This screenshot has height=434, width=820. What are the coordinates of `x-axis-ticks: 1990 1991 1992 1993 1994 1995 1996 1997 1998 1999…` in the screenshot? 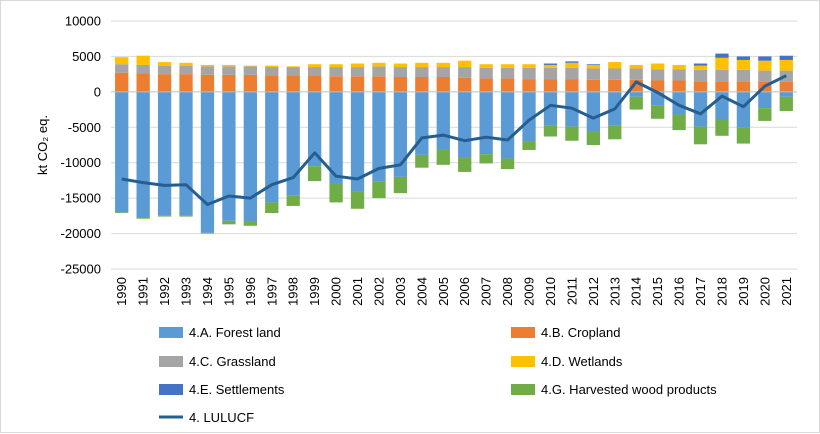 It's located at (454, 291).